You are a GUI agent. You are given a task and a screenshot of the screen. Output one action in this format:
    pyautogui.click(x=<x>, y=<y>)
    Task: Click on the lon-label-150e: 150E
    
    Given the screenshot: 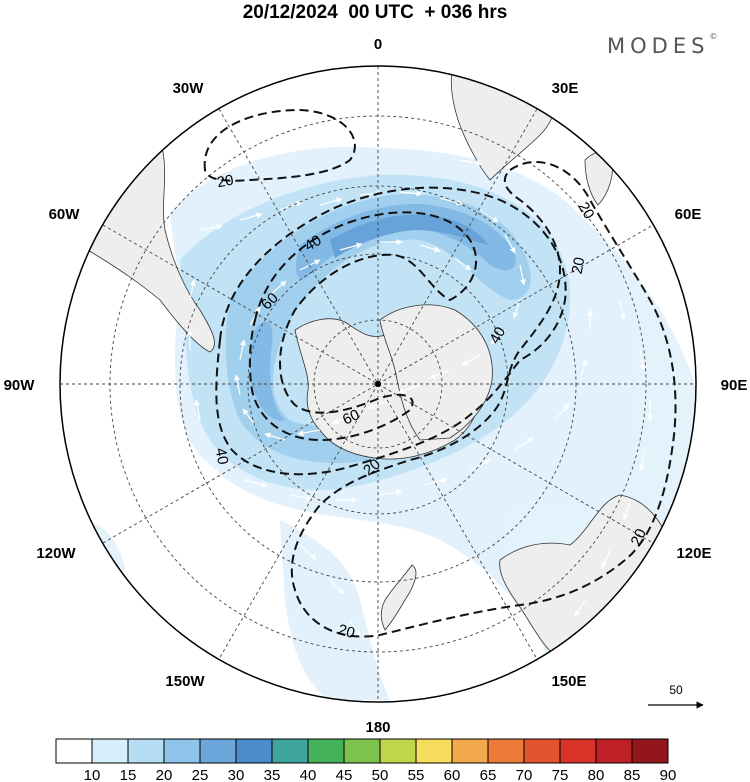 What is the action you would take?
    pyautogui.click(x=568, y=681)
    